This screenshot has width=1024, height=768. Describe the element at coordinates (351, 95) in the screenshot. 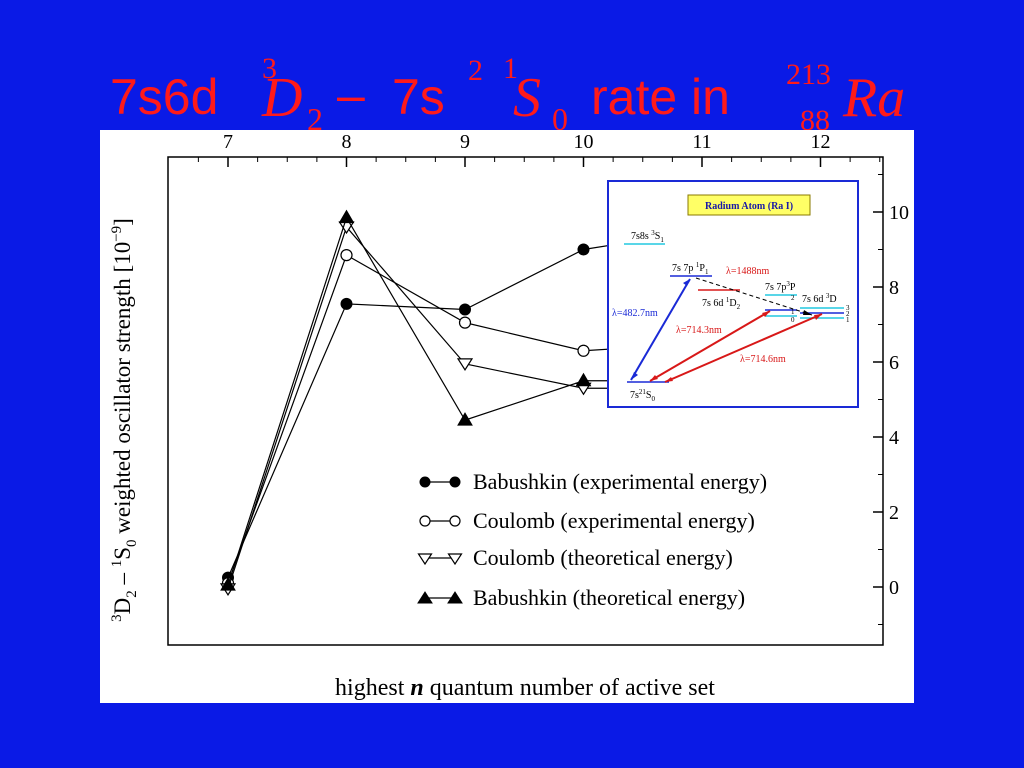

I see `title-dash: –` at that location.